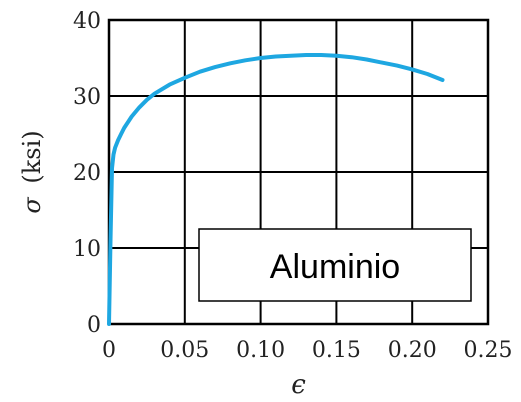 The width and height of the screenshot is (521, 402). What do you see at coordinates (109, 350) in the screenshot?
I see `x-tick-label: 0` at bounding box center [109, 350].